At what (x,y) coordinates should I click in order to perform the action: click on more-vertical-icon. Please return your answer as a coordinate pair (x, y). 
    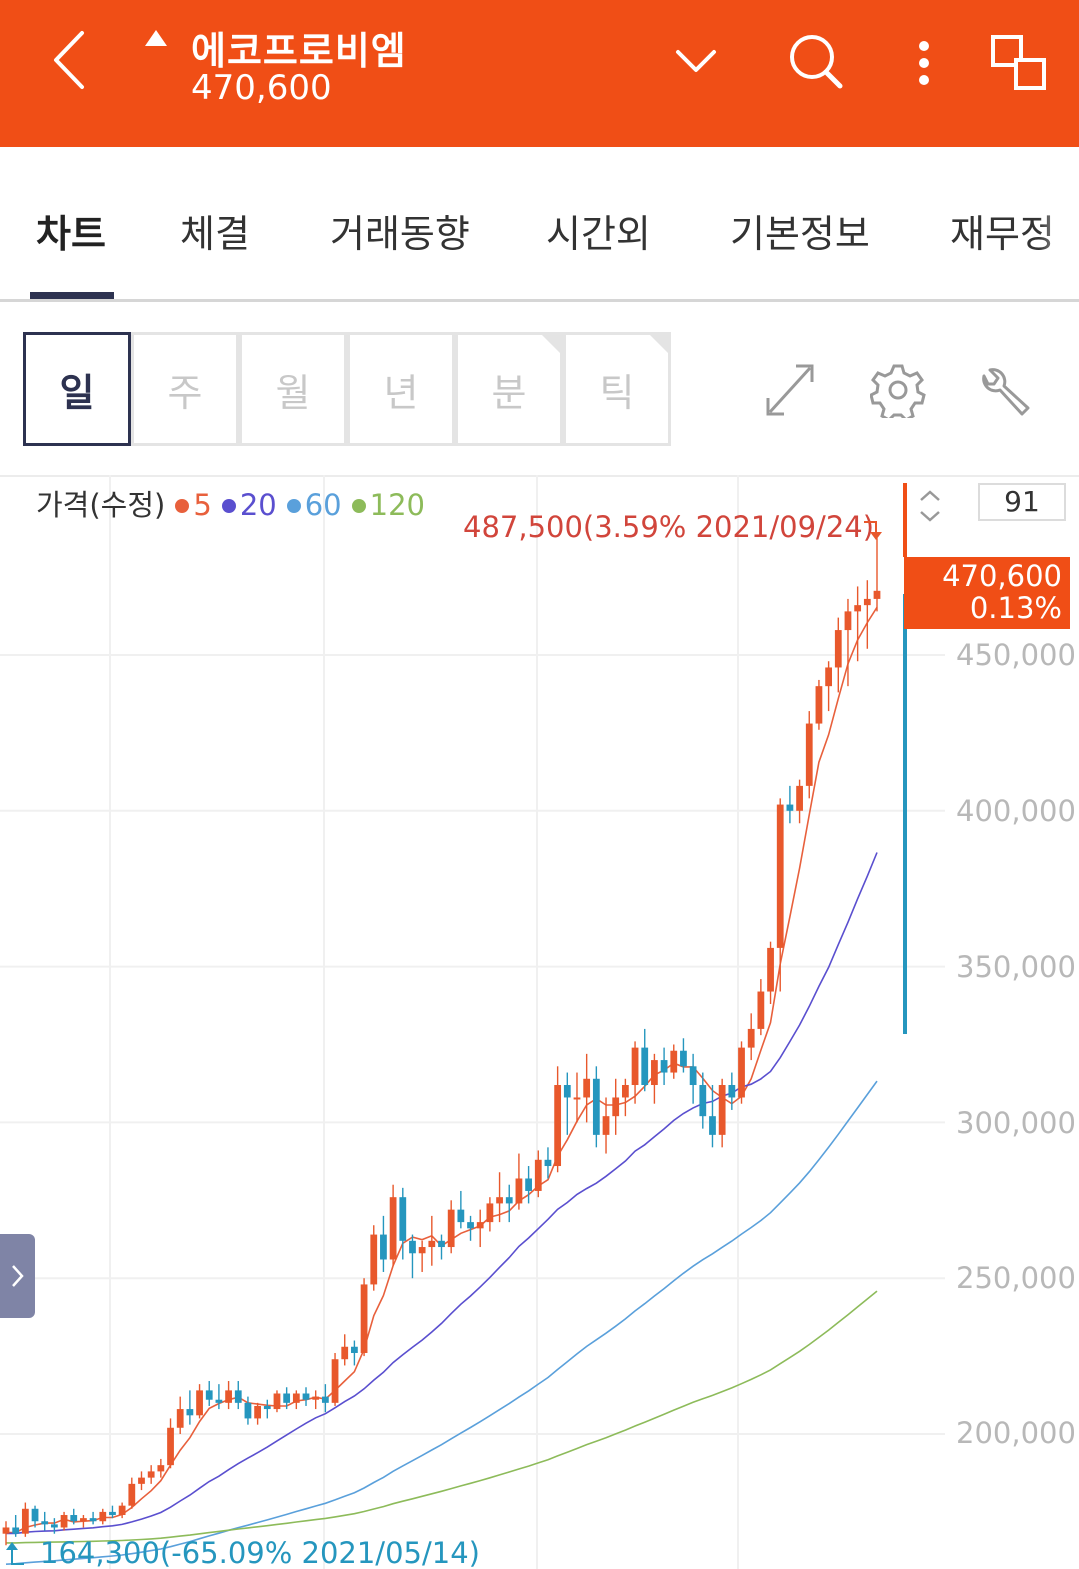
    Looking at the image, I should click on (924, 64).